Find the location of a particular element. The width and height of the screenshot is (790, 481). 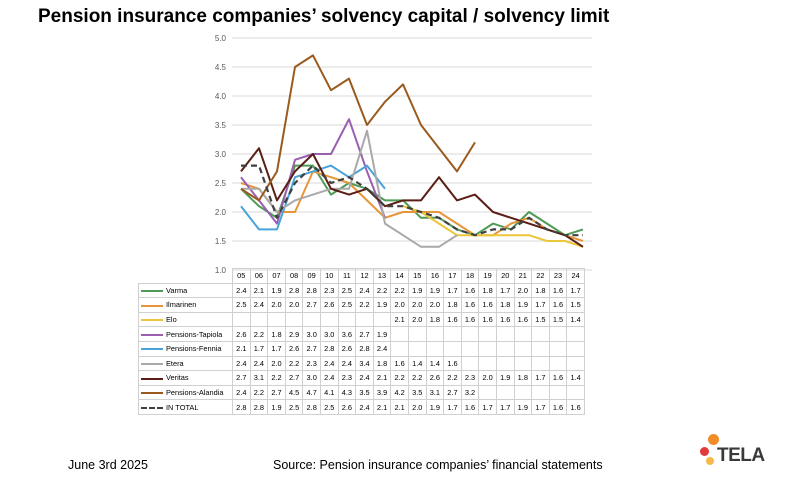

legend-entry: Ilmarinen is located at coordinates (185, 305).